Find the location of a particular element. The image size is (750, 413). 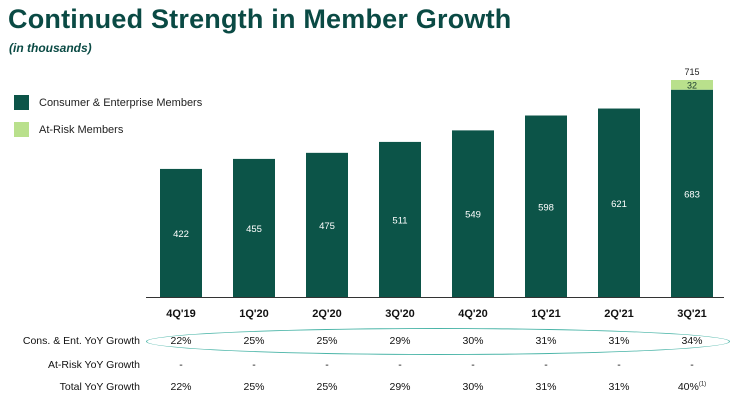

bar-label-consumer-2: 475 is located at coordinates (327, 226).